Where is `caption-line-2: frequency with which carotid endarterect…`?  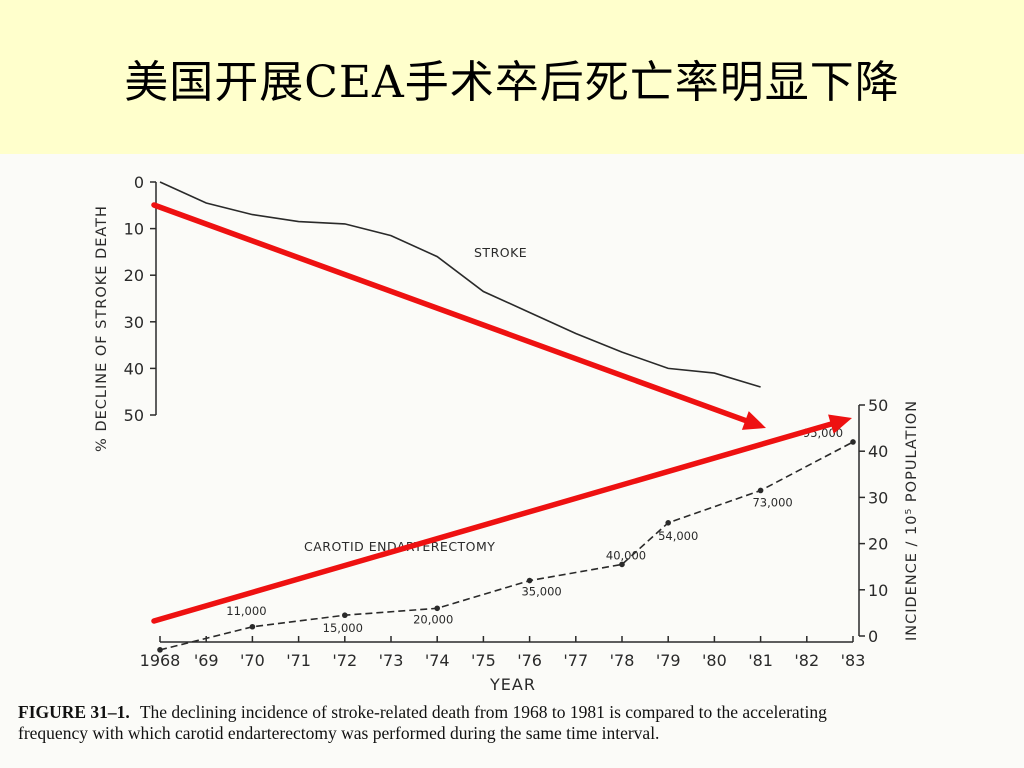 caption-line-2: frequency with which carotid endarterect… is located at coordinates (339, 733).